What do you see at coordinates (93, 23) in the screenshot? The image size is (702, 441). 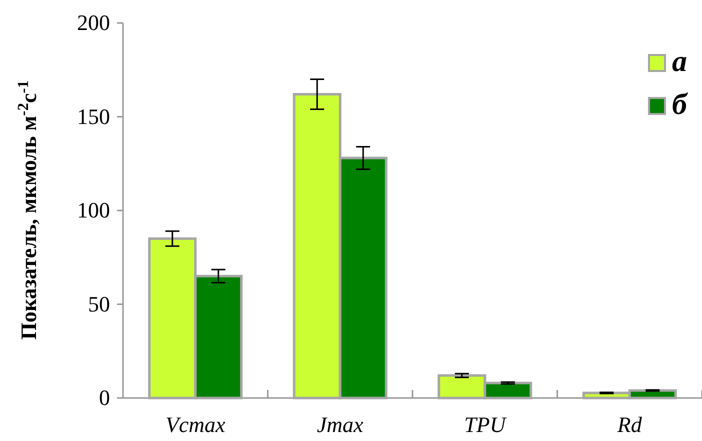 I see `y-tick-label: 200` at bounding box center [93, 23].